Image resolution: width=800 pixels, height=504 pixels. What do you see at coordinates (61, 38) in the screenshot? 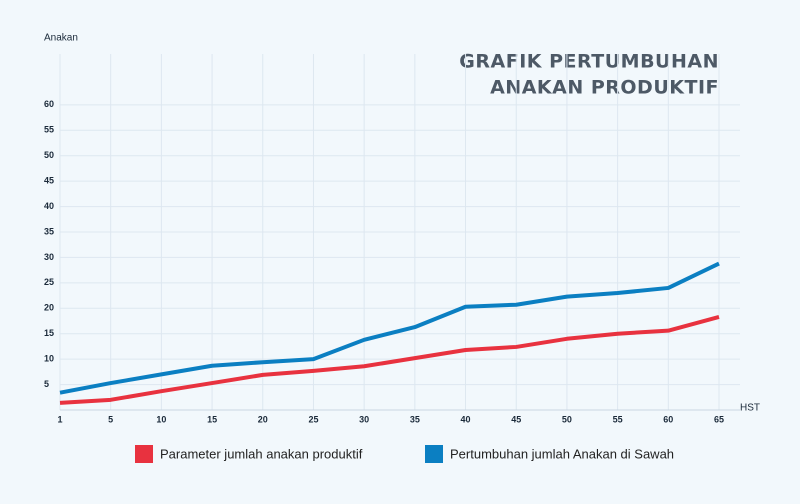
I see `y-axis-label: Anakan` at bounding box center [61, 38].